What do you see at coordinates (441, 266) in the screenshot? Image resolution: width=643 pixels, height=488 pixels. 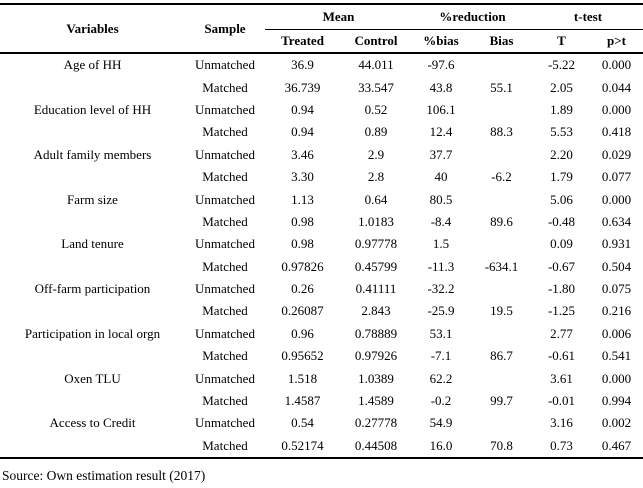 I see `cell-pbias: -11.3` at bounding box center [441, 266].